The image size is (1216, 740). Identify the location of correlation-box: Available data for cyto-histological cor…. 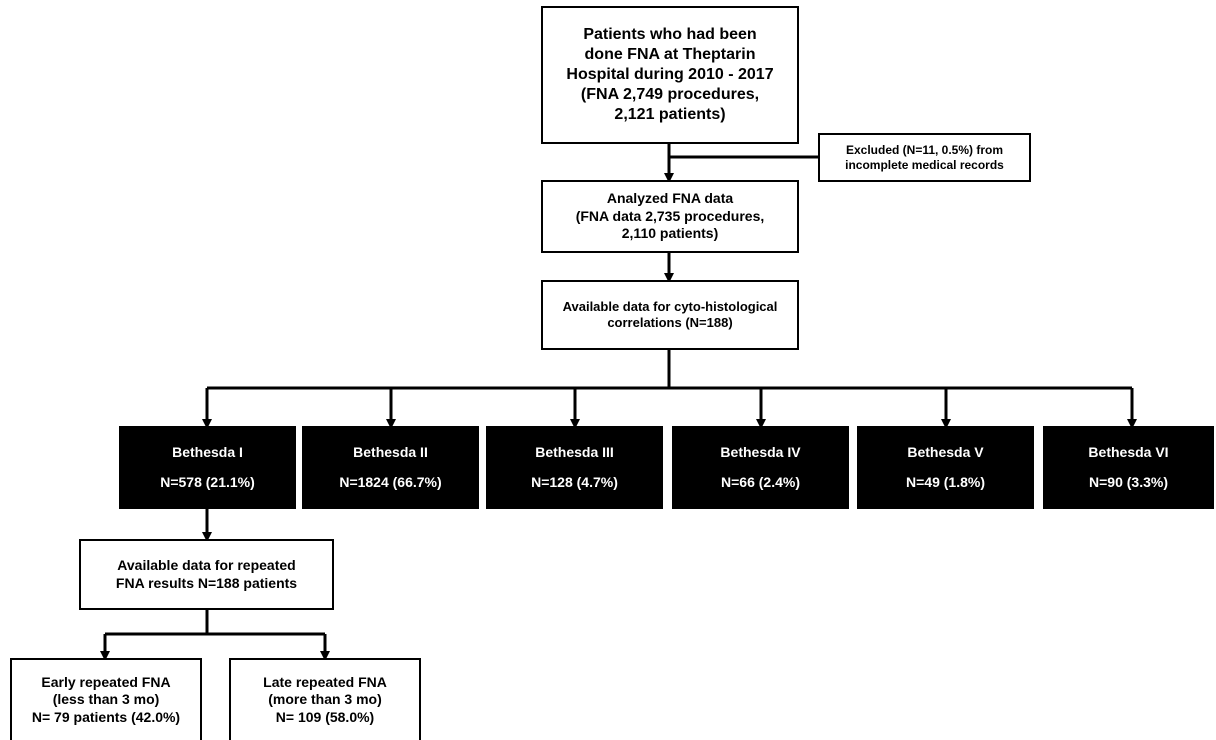
(670, 315).